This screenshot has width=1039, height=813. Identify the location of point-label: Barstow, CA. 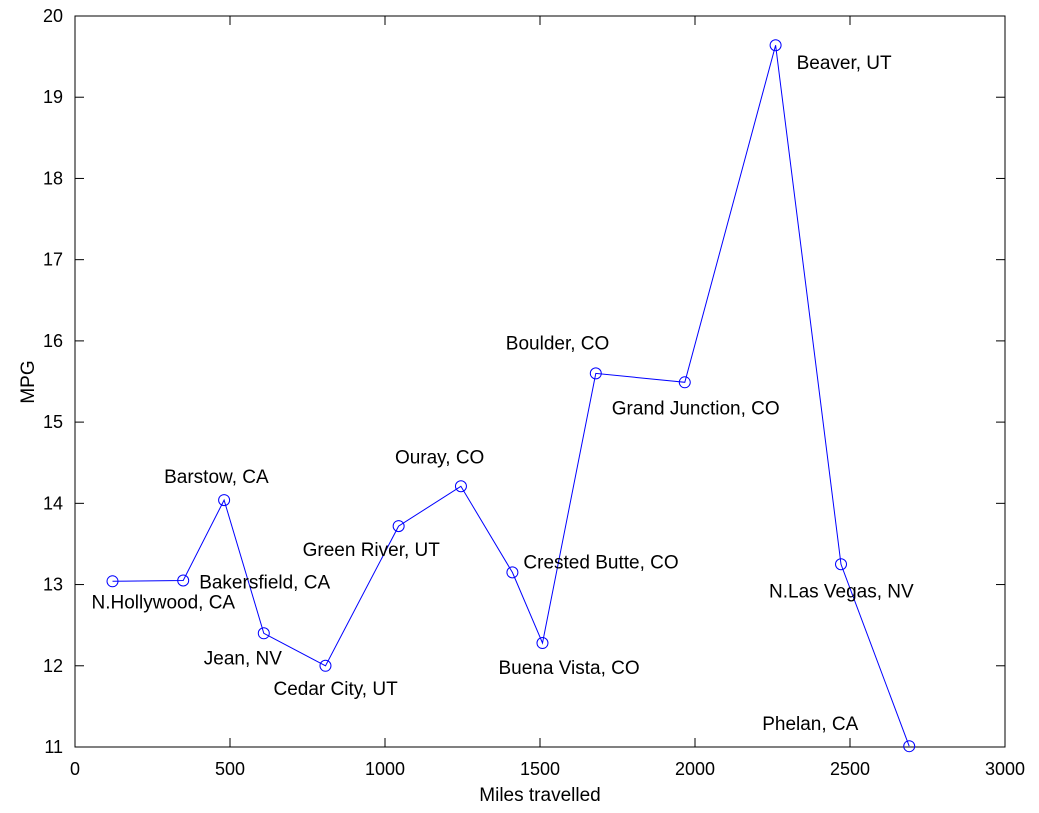
(216, 477).